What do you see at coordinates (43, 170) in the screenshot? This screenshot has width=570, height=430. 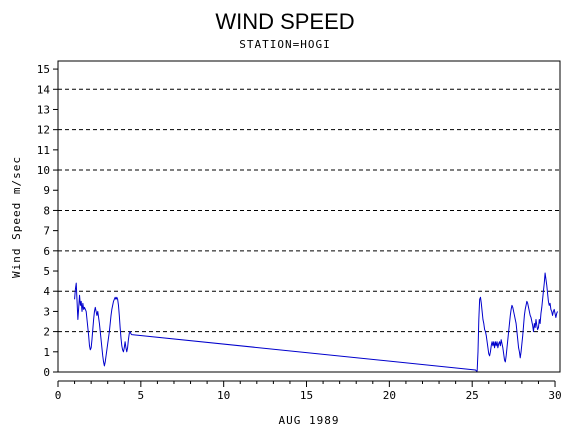 I see `y-tick-label-10: 10` at bounding box center [43, 170].